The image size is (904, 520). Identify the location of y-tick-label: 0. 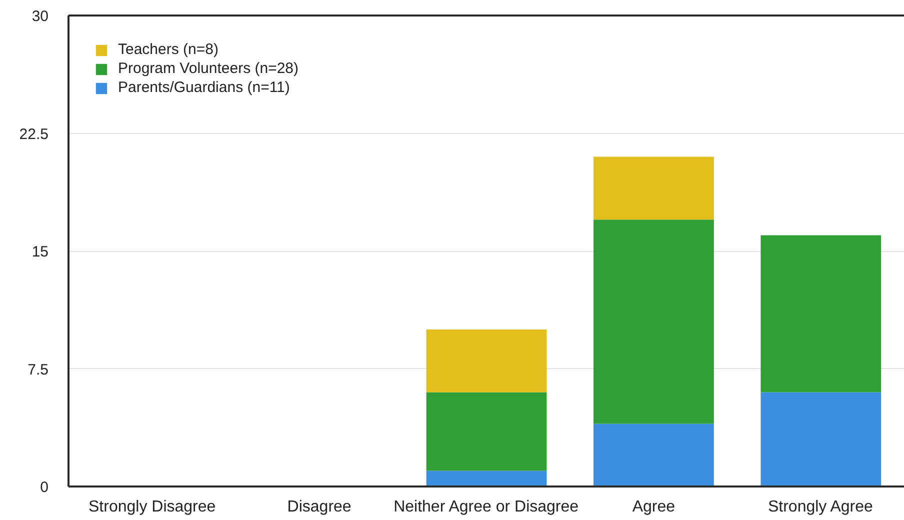
(44, 487).